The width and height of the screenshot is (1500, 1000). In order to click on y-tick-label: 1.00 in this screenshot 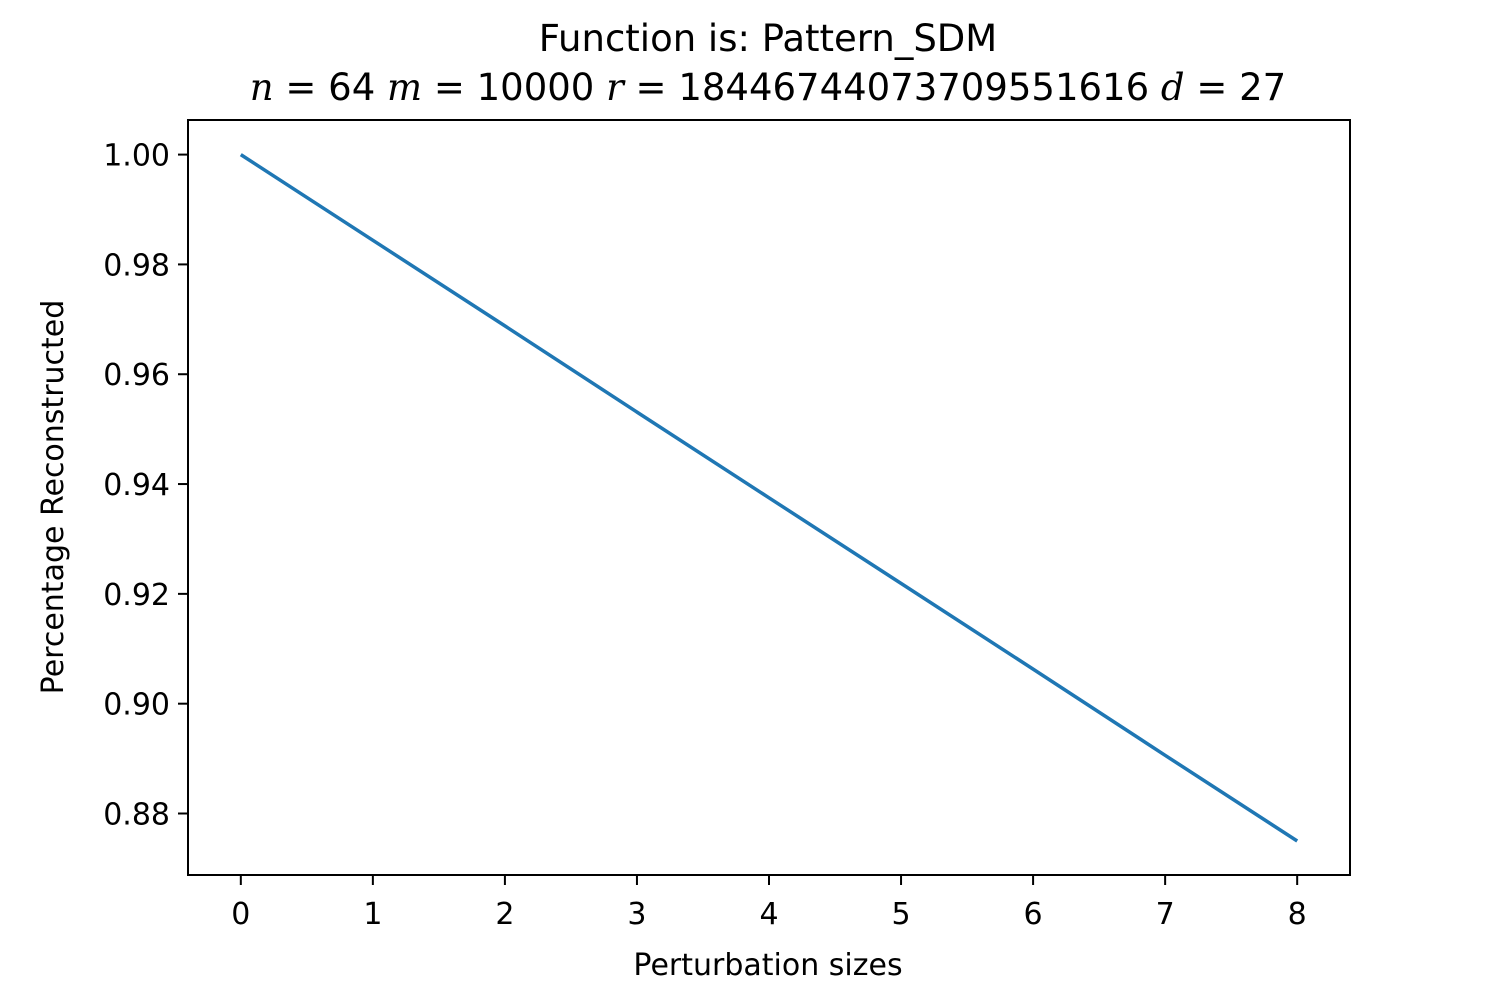, I will do `click(136, 156)`.